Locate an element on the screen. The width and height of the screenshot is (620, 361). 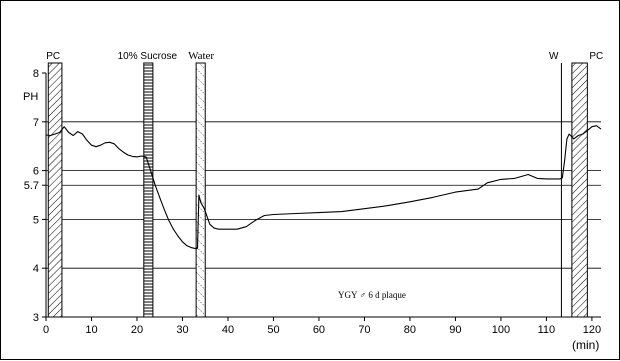
x-tick-label-12: 120 is located at coordinates (592, 330).